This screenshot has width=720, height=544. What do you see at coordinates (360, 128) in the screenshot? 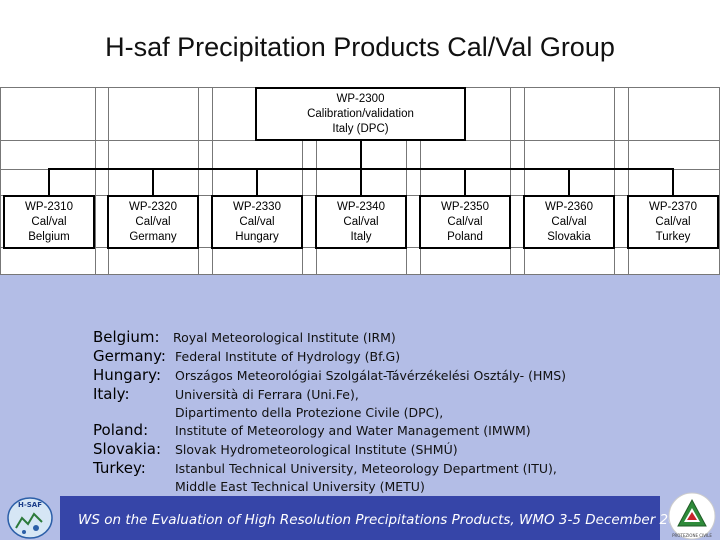
I see `org-box-line2: Italy (DPC)` at bounding box center [360, 128].